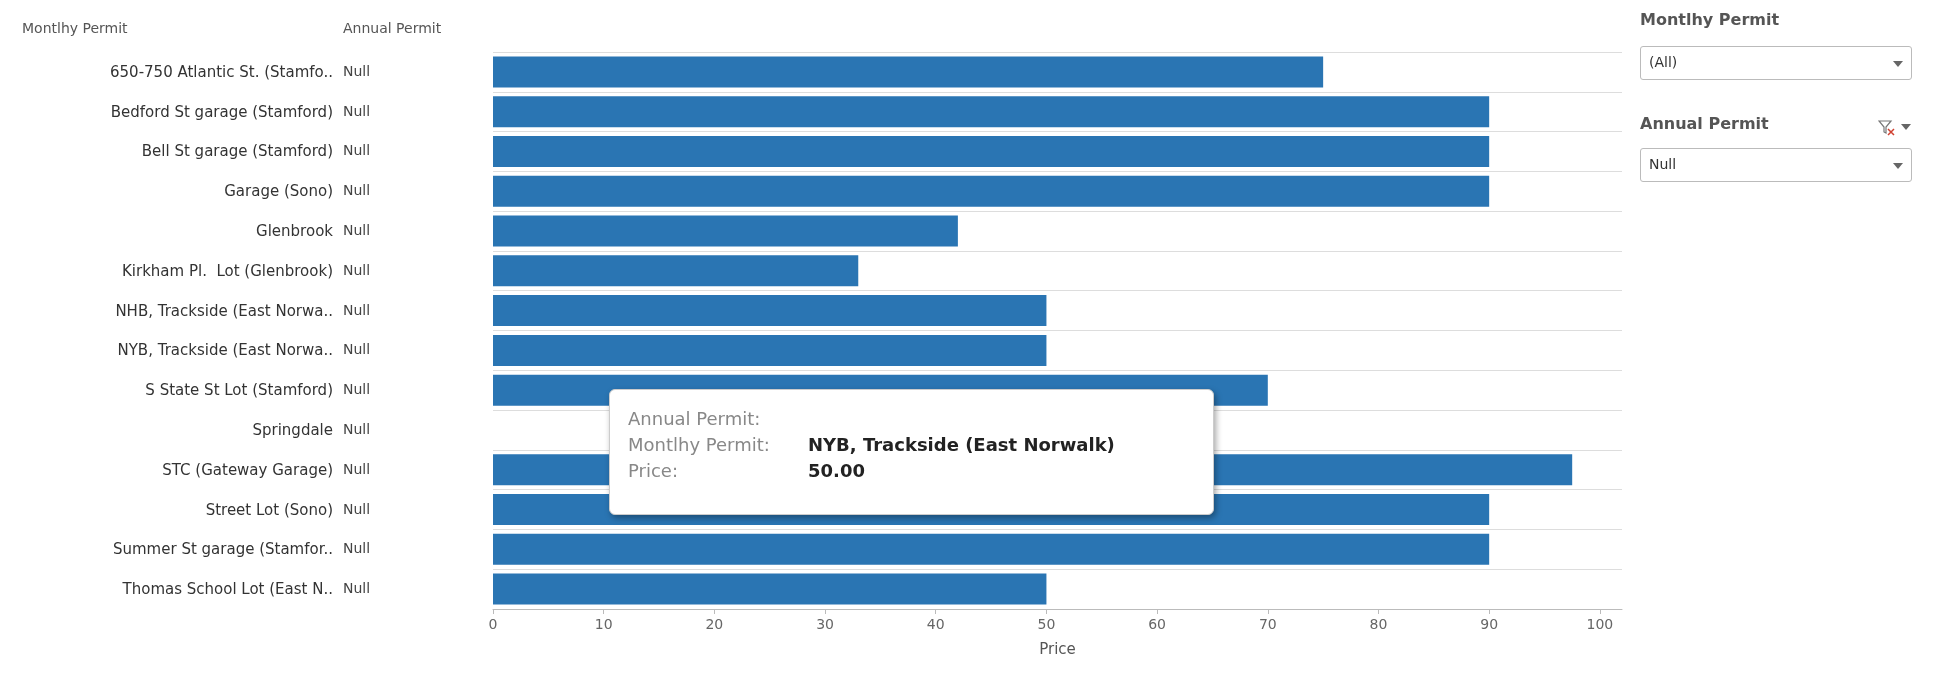 This screenshot has height=676, width=1949. Describe the element at coordinates (1776, 165) in the screenshot. I see `dropdown-field: Null` at that location.